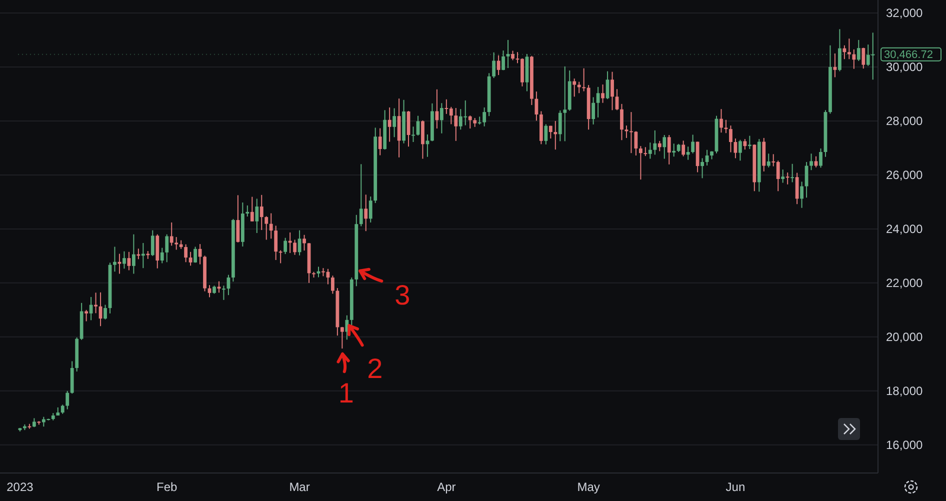 The image size is (946, 501). I want to click on x-tick-label: Apr, so click(446, 487).